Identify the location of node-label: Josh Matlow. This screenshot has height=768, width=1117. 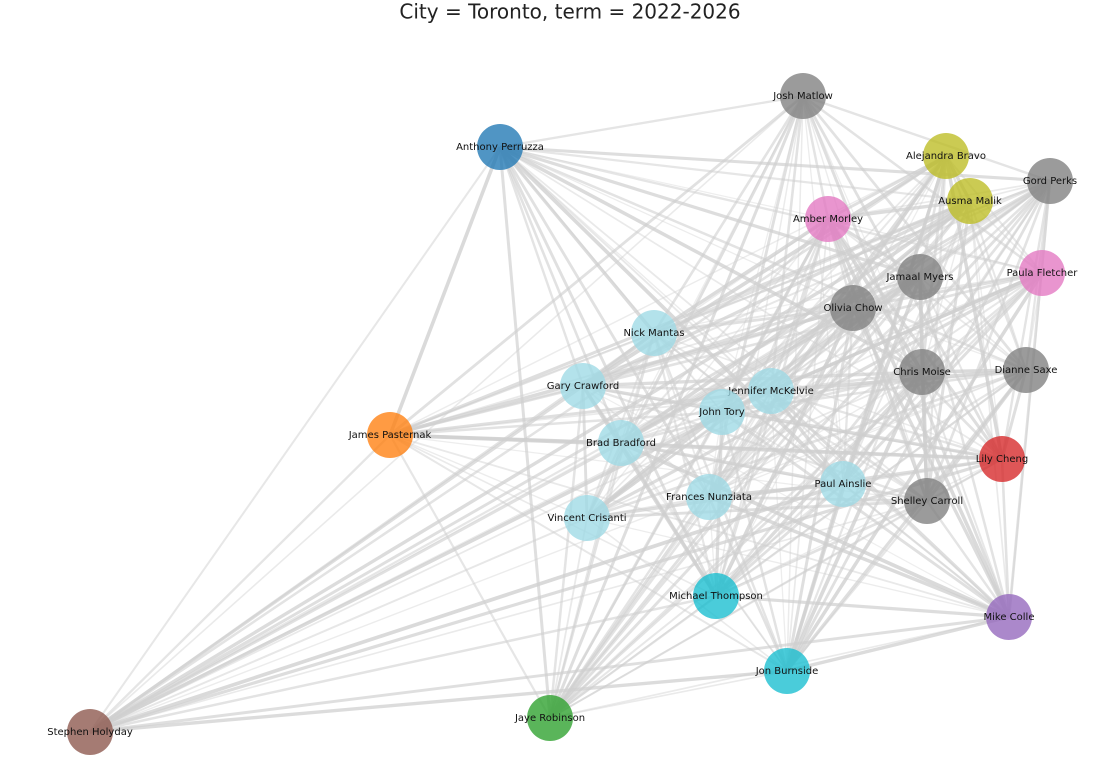
(802, 96).